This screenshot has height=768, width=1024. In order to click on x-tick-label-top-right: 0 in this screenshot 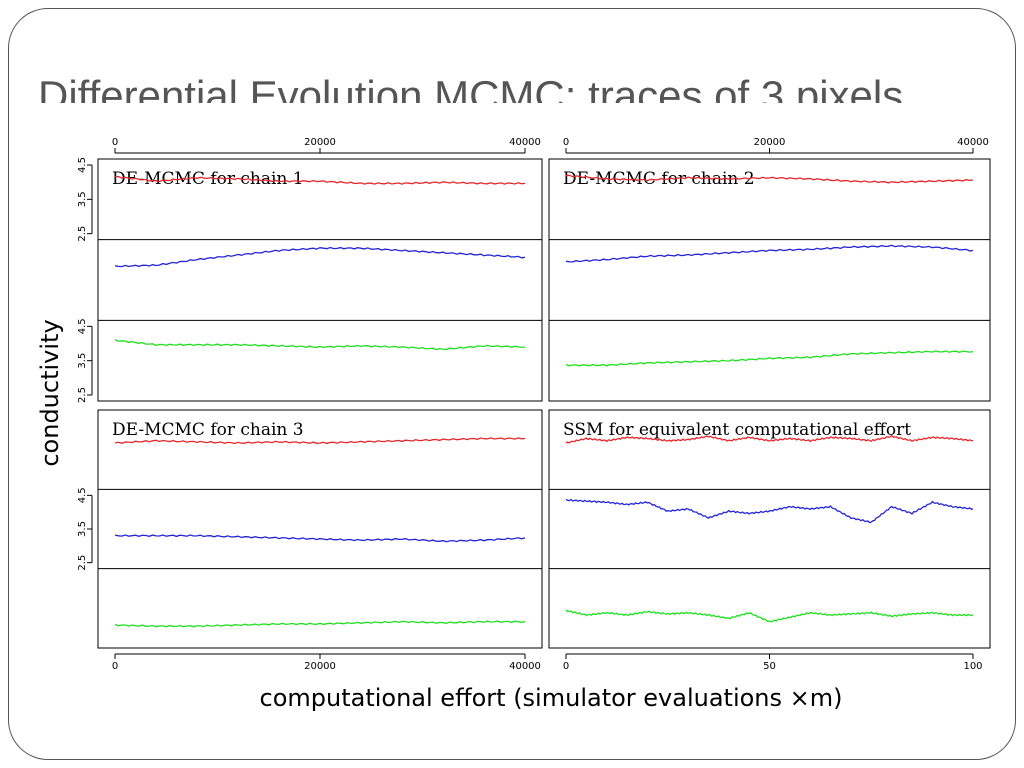, I will do `click(566, 142)`.